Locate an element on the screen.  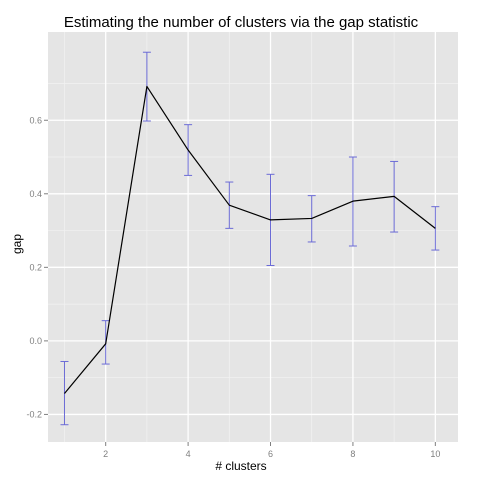
y-tick-label: 0.6 is located at coordinates (35, 120).